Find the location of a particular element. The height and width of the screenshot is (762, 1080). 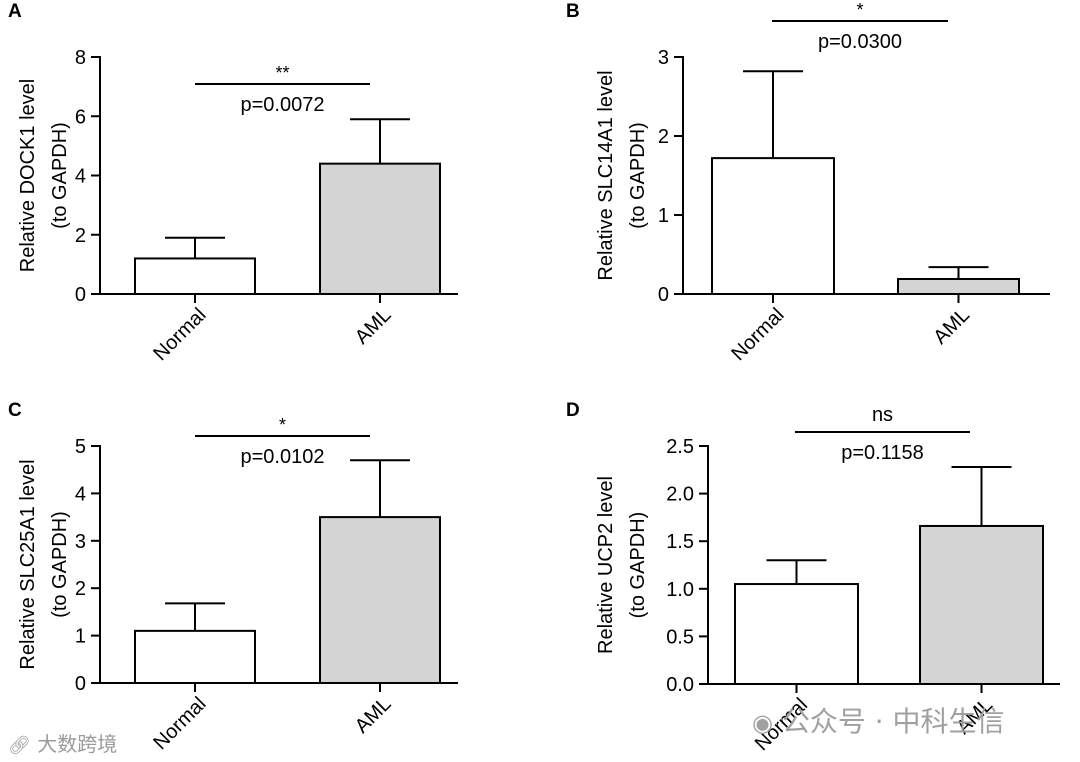

y-tick-label-C: 3 is located at coordinates (80, 542).